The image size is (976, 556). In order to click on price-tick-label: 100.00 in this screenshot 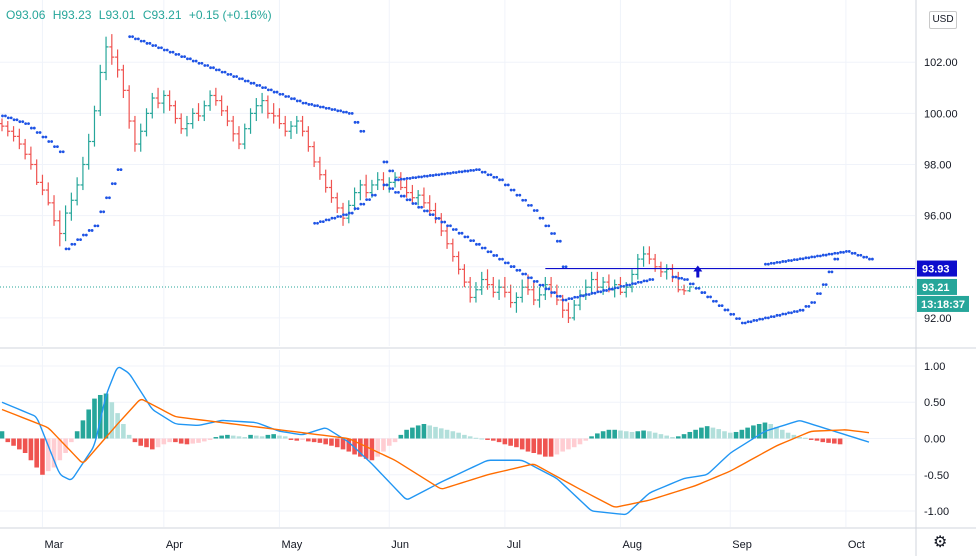, I will do `click(941, 114)`.